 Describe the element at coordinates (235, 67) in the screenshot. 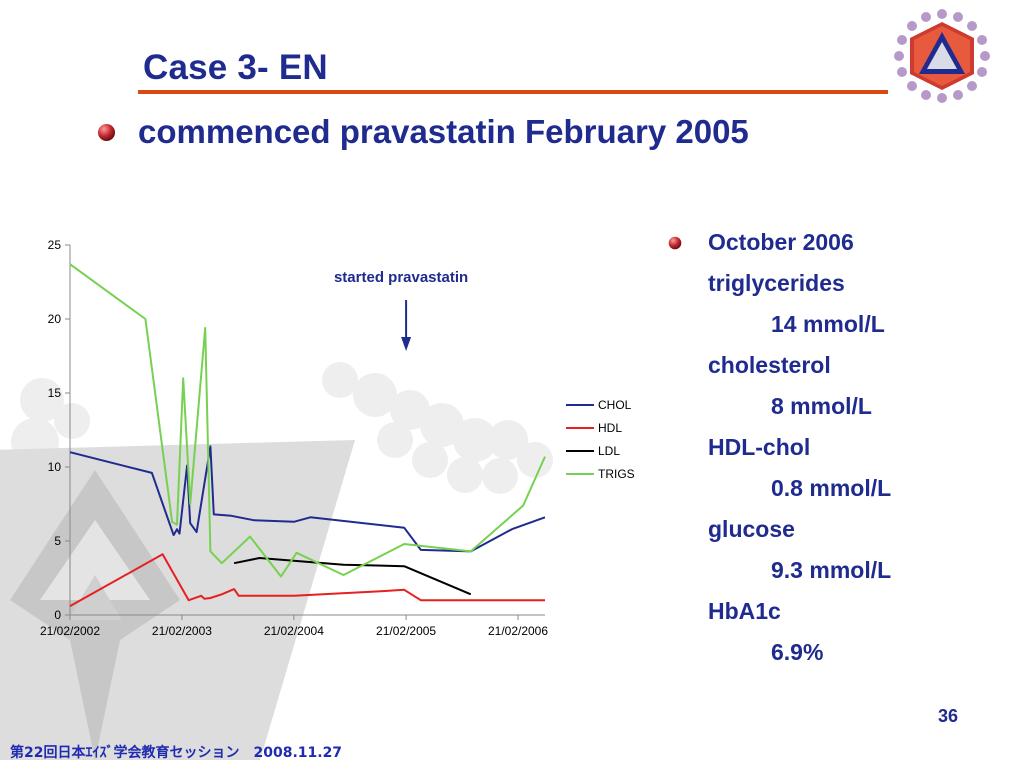

I see `slide-title: Case 3- EN` at that location.